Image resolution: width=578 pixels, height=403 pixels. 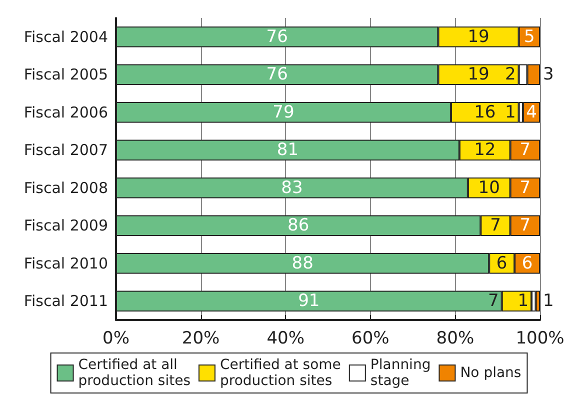 I want to click on x-tick-label: 80%, so click(x=455, y=338).